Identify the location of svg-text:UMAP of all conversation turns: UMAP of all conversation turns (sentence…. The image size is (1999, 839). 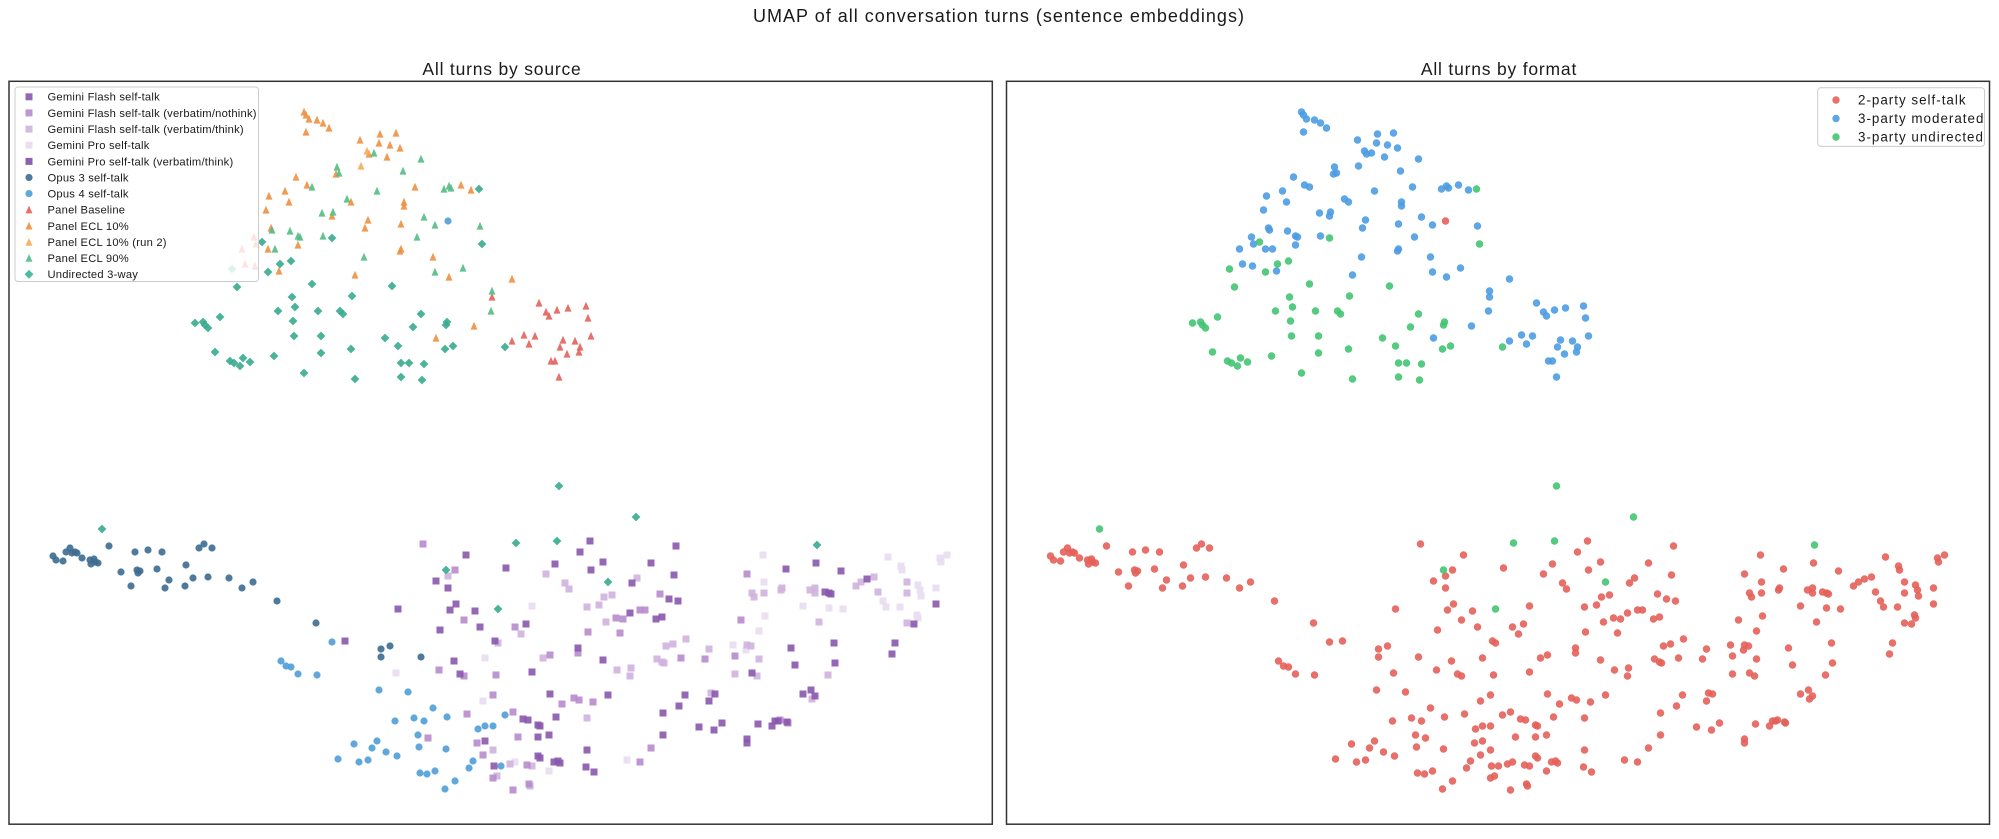
(999, 16).